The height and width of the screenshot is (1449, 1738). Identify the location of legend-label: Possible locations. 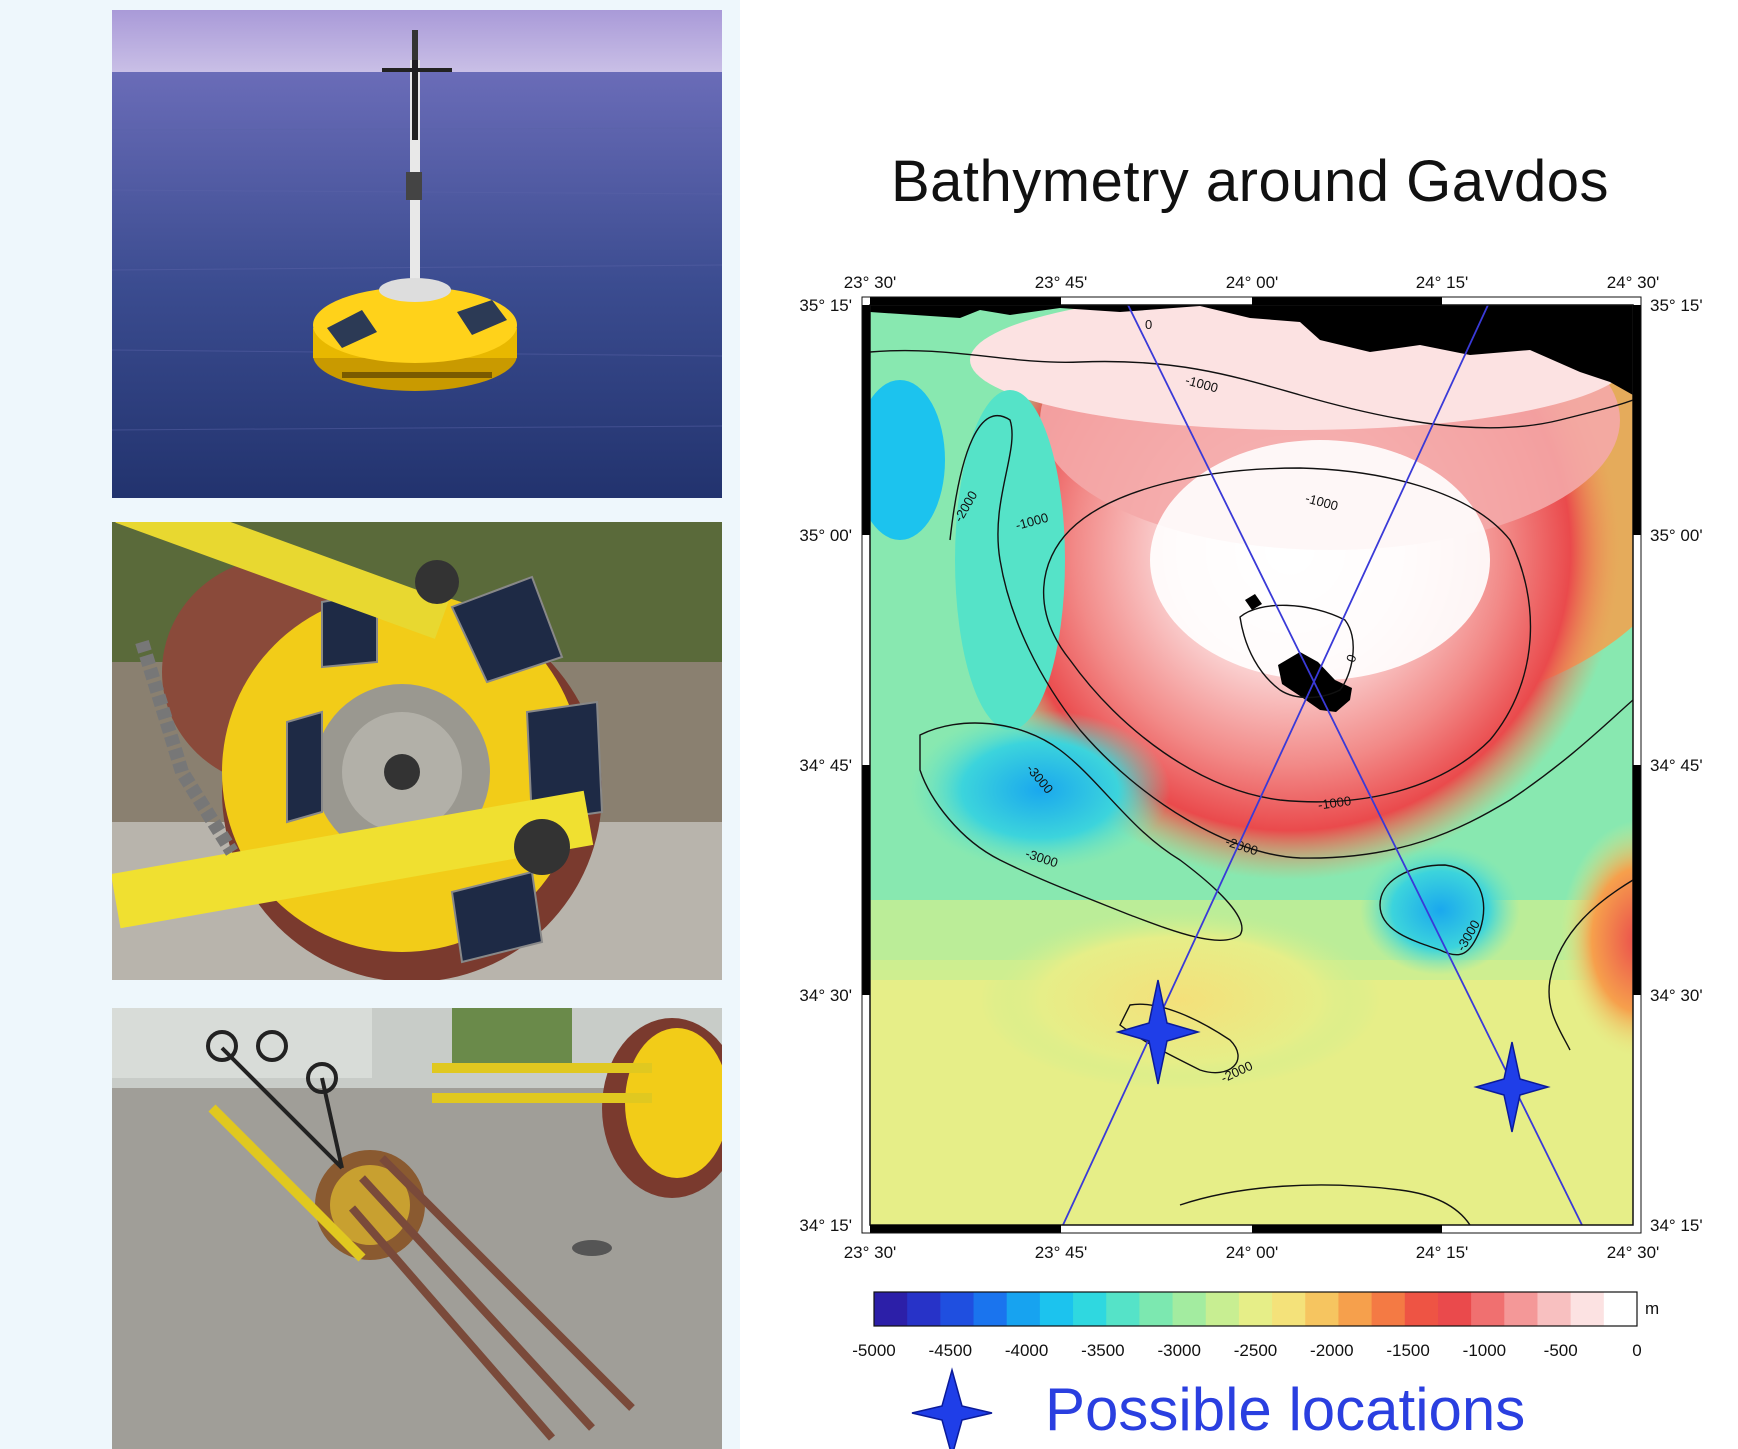
(1285, 1409).